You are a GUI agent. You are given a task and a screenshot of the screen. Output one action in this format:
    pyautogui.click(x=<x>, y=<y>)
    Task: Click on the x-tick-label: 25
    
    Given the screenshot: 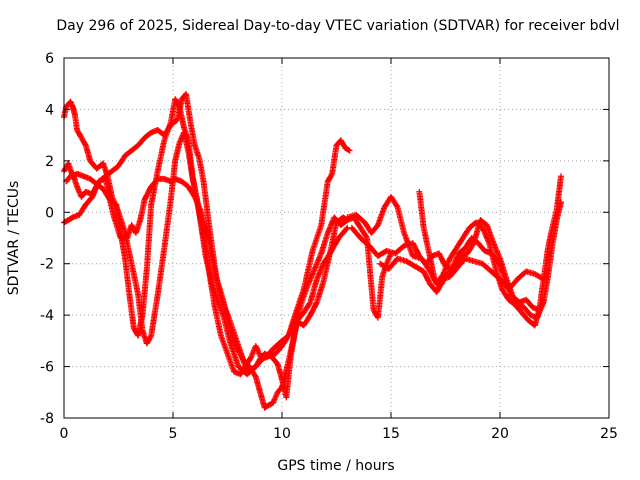 What is the action you would take?
    pyautogui.click(x=609, y=434)
    